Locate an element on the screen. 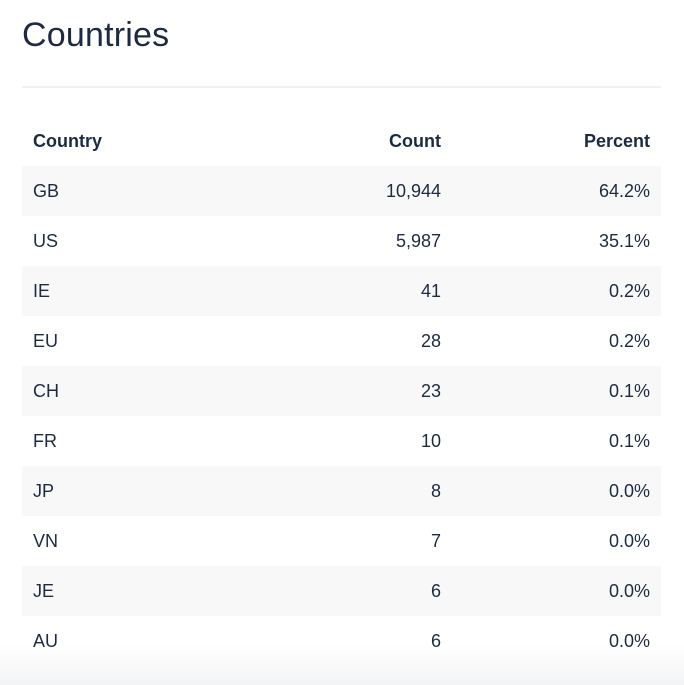 The height and width of the screenshot is (685, 684). divider is located at coordinates (341, 87).